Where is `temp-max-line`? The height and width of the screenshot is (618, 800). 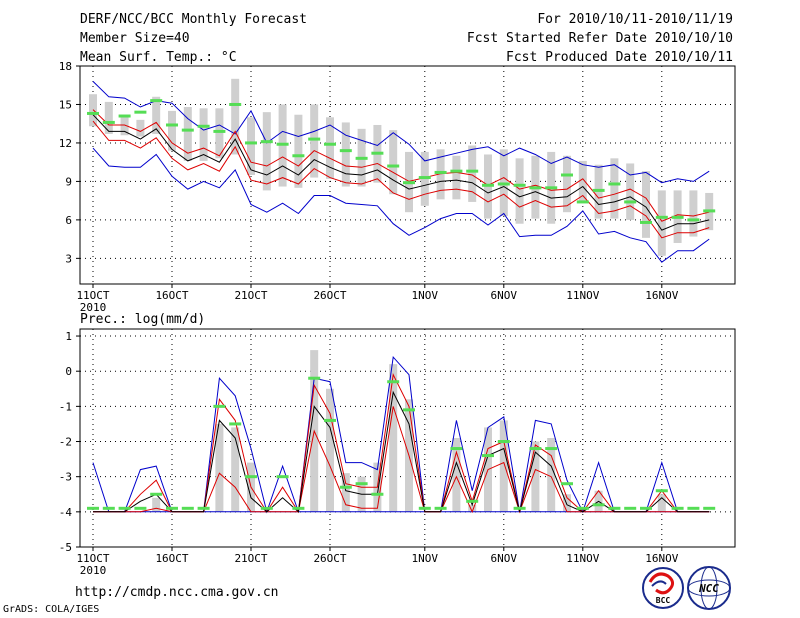 temp-max-line is located at coordinates (401, 132).